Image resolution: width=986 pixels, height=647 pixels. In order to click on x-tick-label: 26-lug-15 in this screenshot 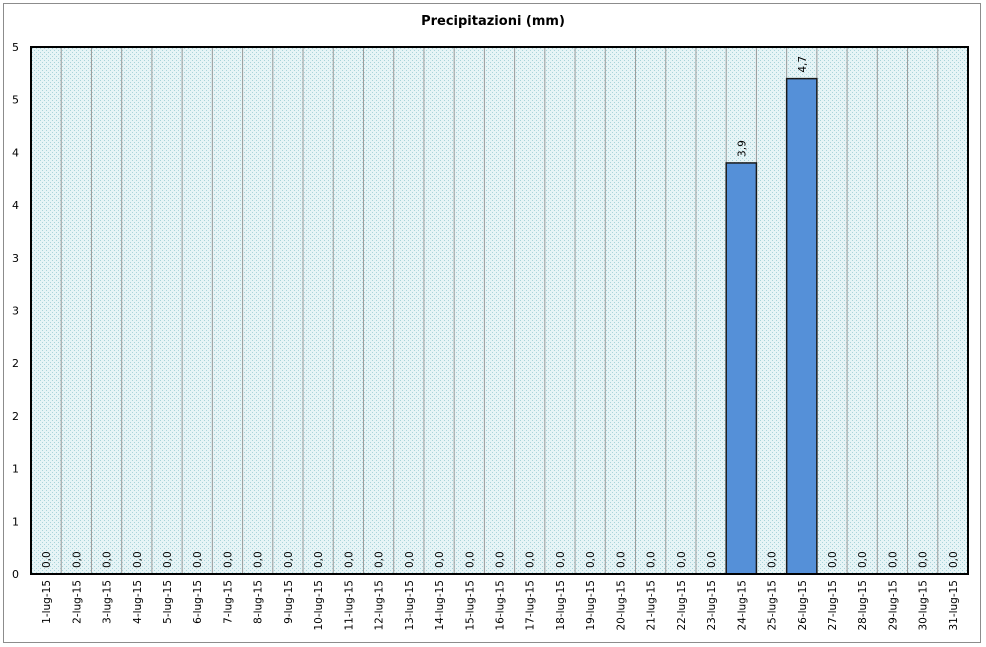, I will do `click(803, 605)`.